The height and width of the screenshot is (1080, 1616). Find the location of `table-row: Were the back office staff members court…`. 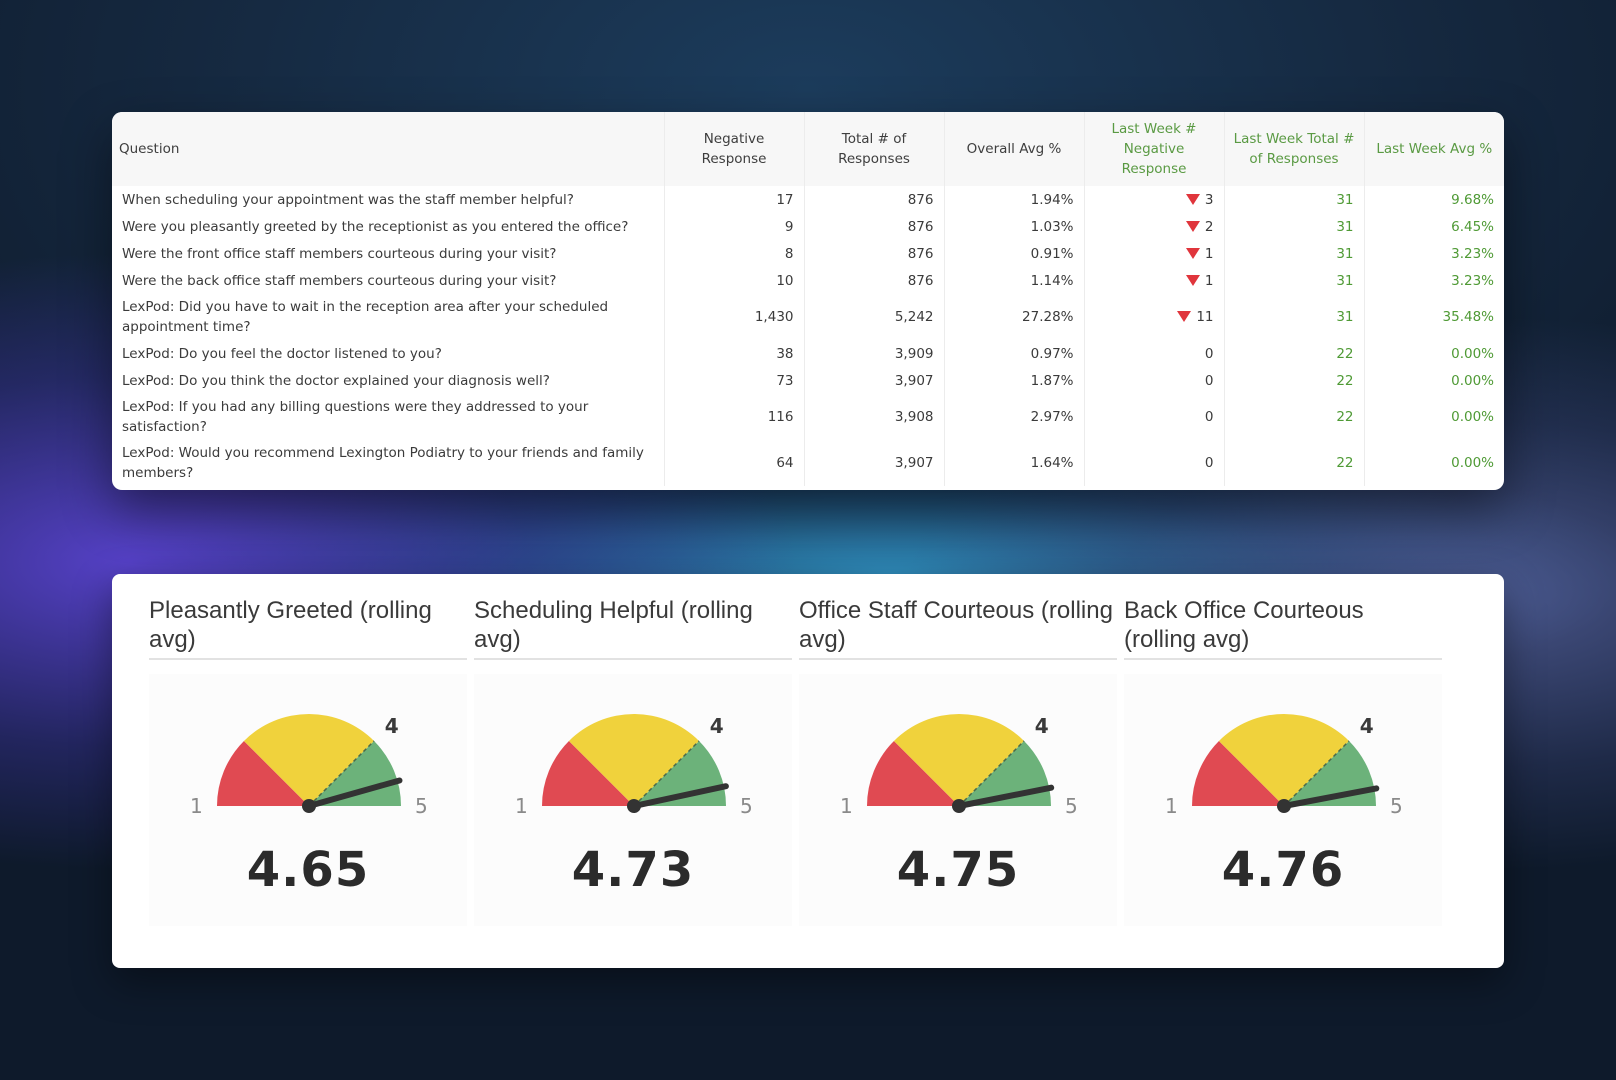

table-row: Were the back office staff members court… is located at coordinates (808, 280).